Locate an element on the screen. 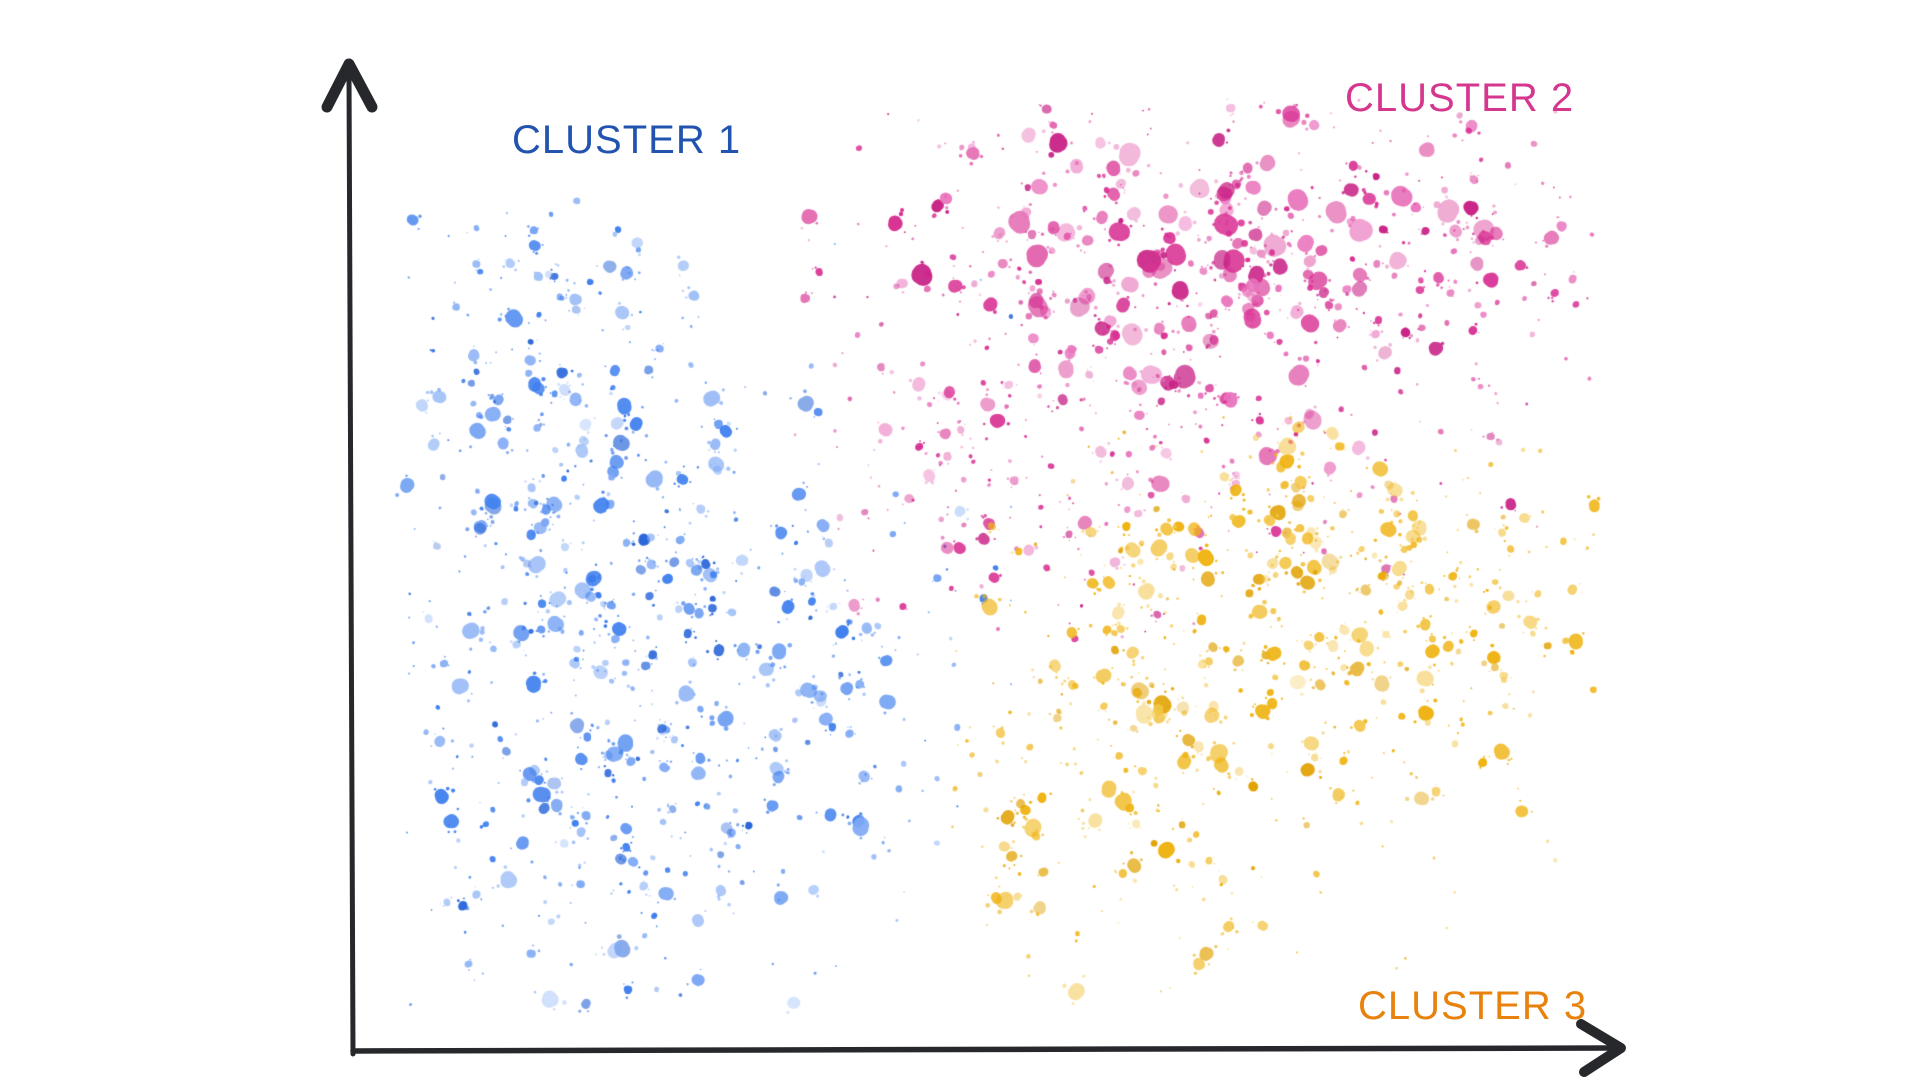 This screenshot has height=1080, width=1920. cluster-1-label: CLUSTER 1 is located at coordinates (627, 140).